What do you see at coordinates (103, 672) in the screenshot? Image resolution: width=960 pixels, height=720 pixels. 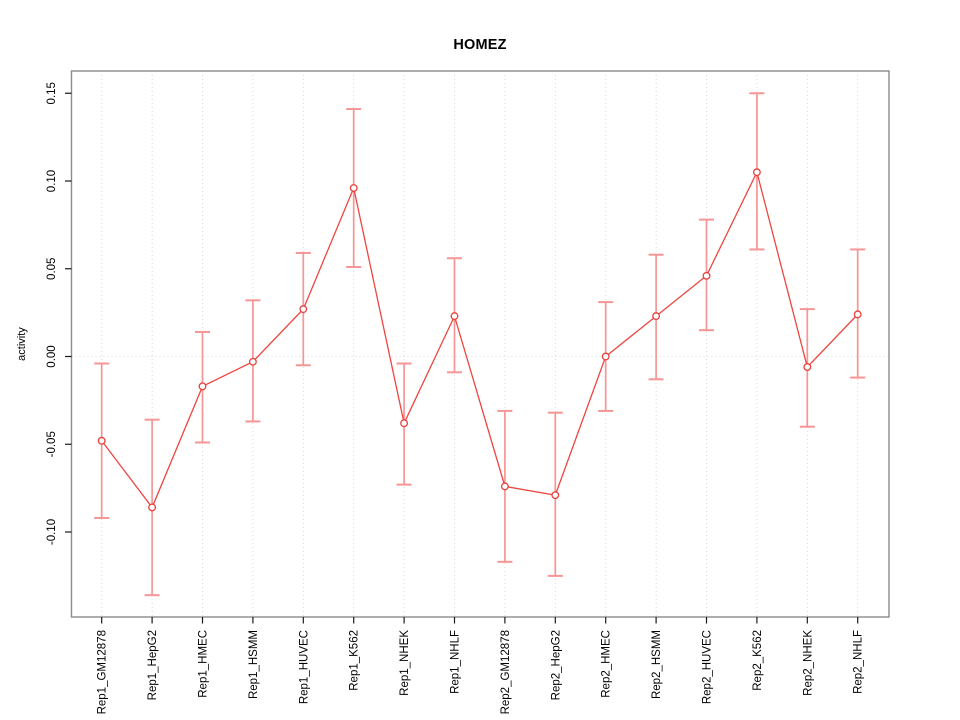 I see `x-tick-label: Rep1_GM12878` at bounding box center [103, 672].